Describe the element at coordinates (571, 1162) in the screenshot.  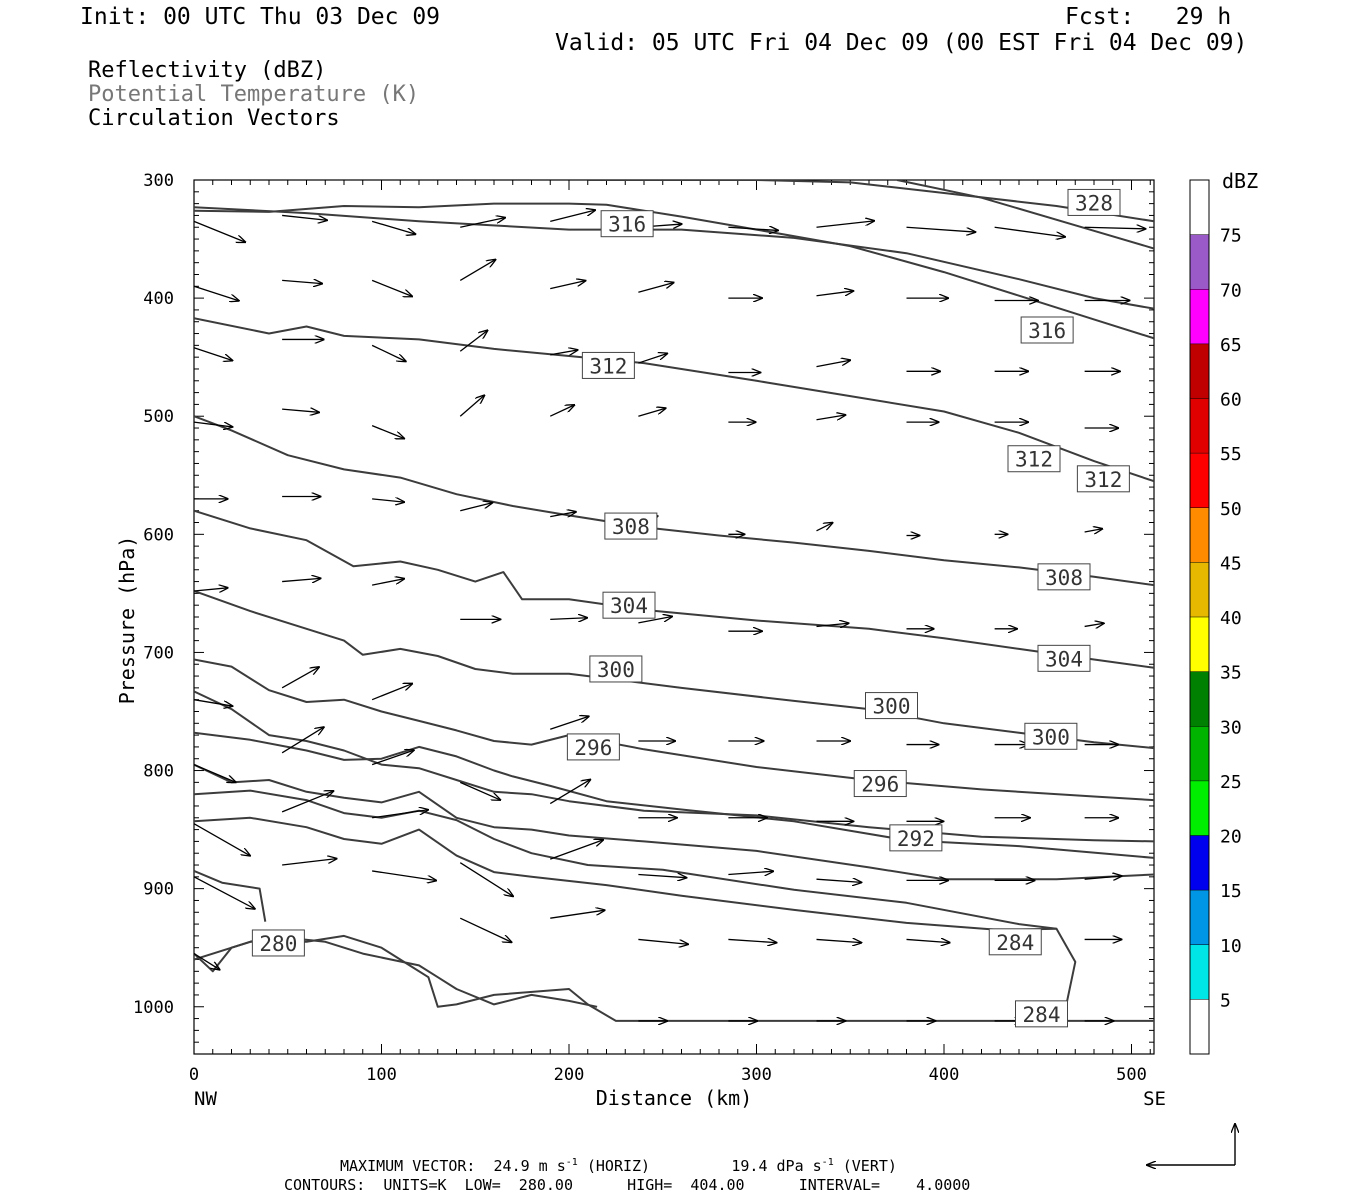
I see `max-horiz-exp: -1` at that location.